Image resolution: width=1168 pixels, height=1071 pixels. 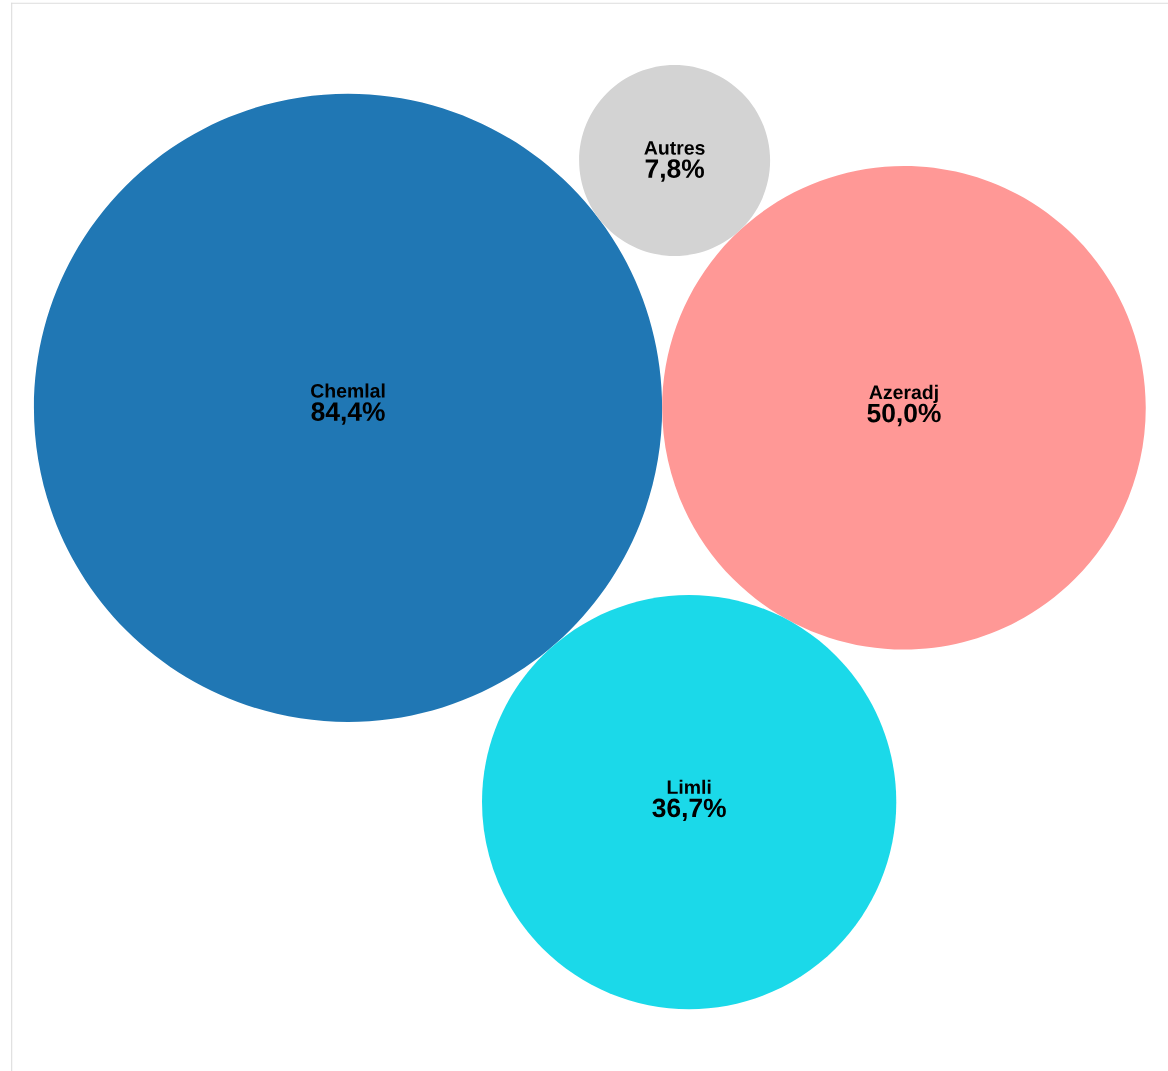 What do you see at coordinates (348, 413) in the screenshot?
I see `data-label: 84,4%` at bounding box center [348, 413].